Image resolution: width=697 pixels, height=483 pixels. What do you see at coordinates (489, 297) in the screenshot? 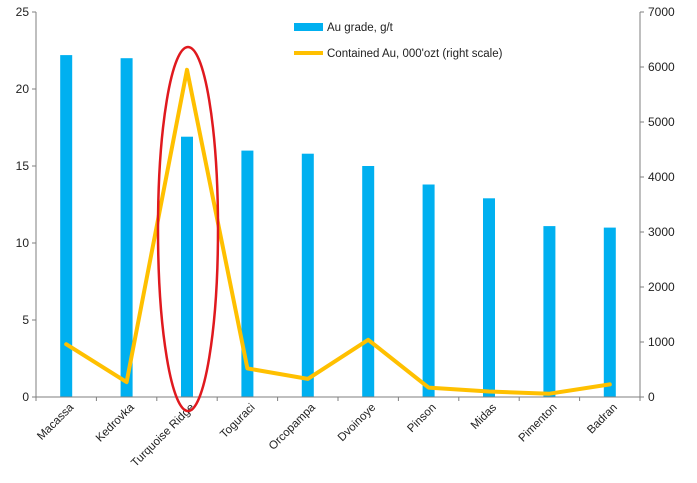
I see `bar-midas` at bounding box center [489, 297].